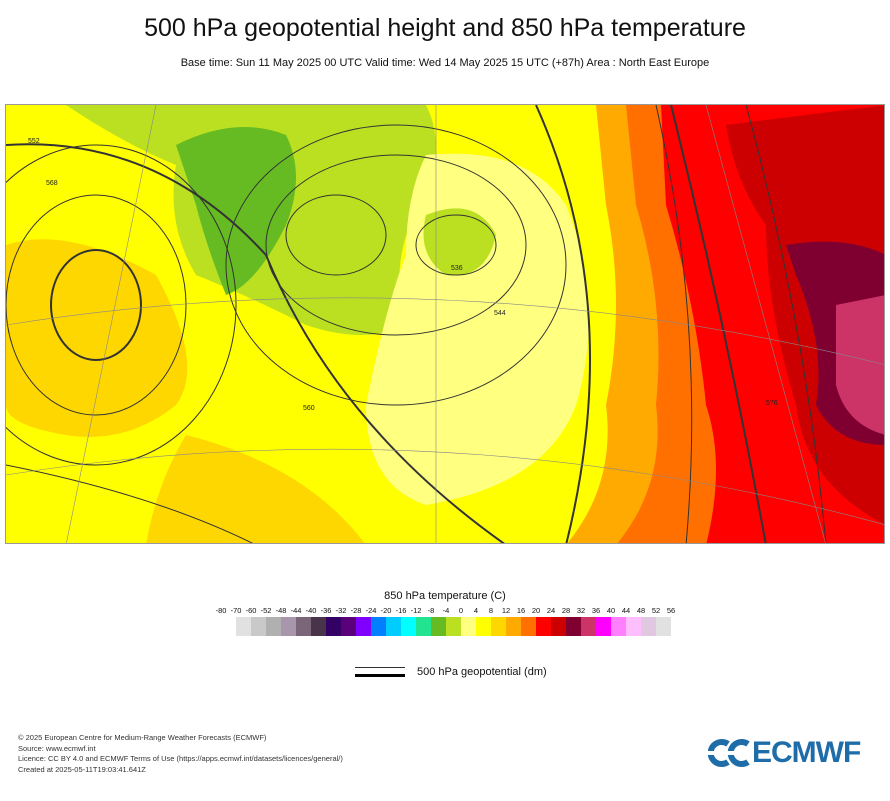 The height and width of the screenshot is (801, 890). I want to click on fill-temp-4-8-core, so click(477, 329).